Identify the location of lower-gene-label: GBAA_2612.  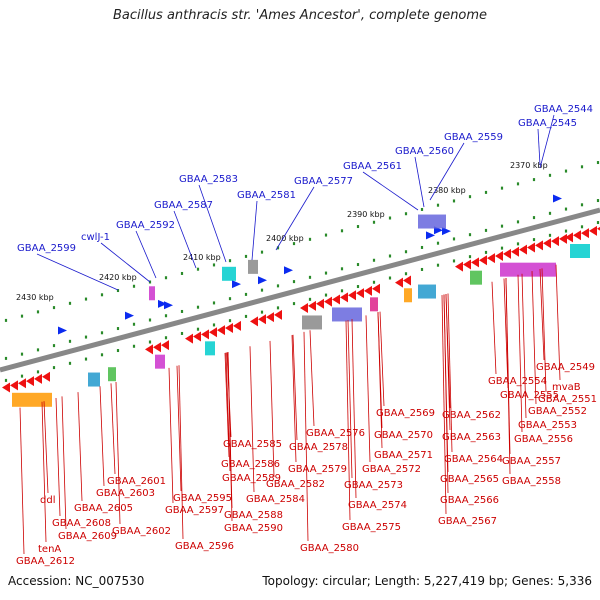
(45, 561).